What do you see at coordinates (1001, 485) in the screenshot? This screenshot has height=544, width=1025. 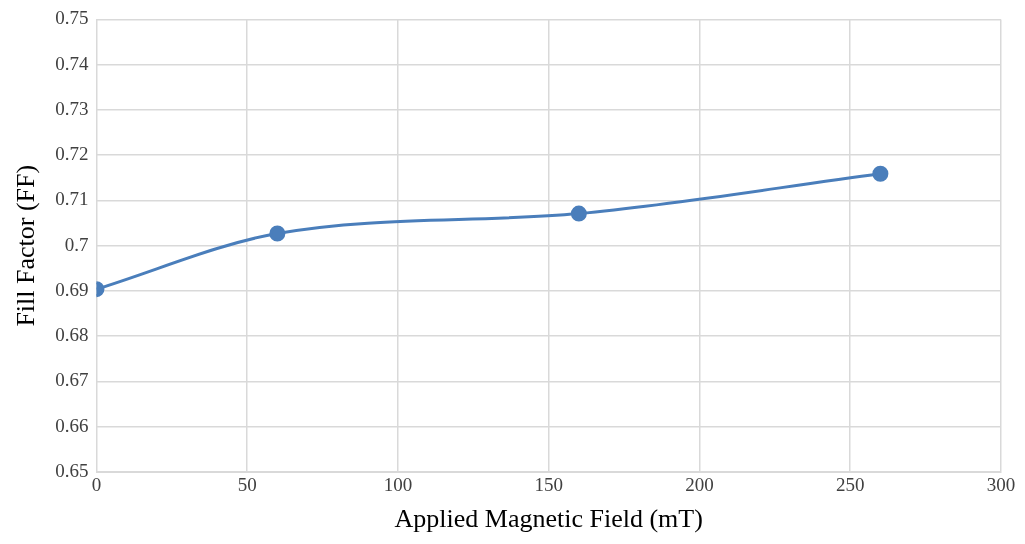 I see `x-tick-label: 300` at bounding box center [1001, 485].